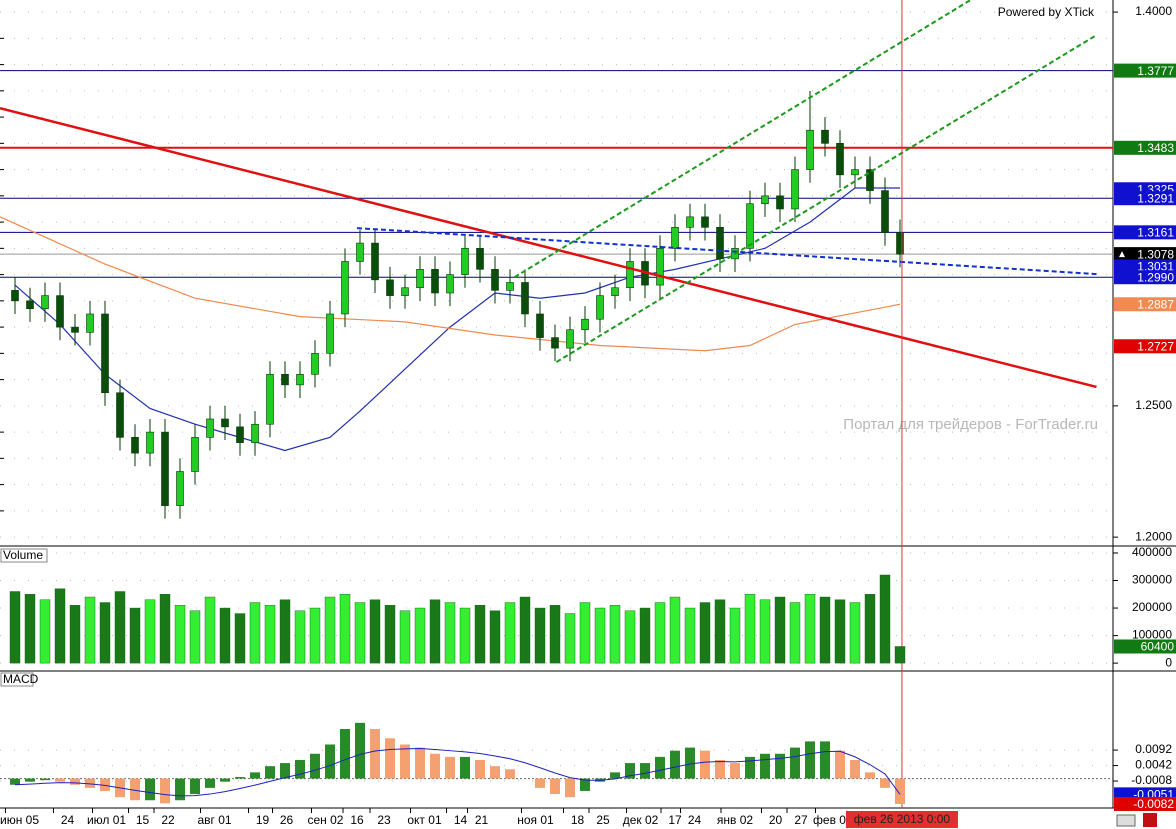 The width and height of the screenshot is (1176, 829). Describe the element at coordinates (287, 820) in the screenshot. I see `x-tick-label: 26` at that location.